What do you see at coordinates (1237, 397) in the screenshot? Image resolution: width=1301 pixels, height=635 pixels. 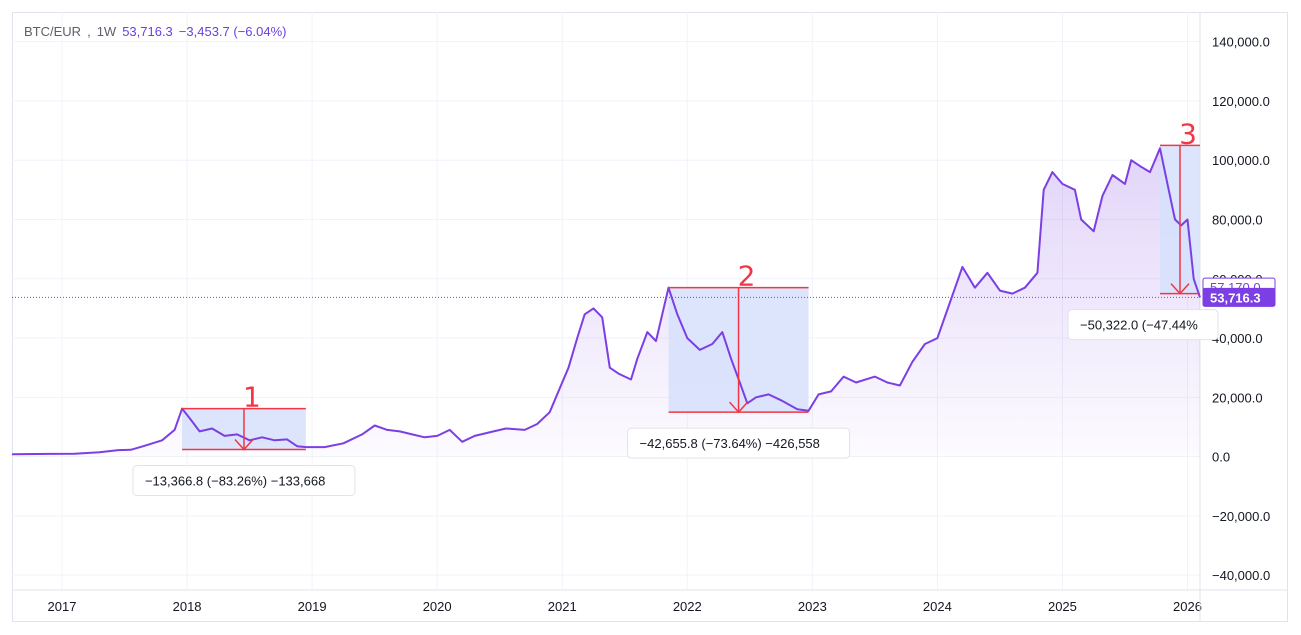 I see `y-tick-label: 20,000.0` at bounding box center [1237, 397].